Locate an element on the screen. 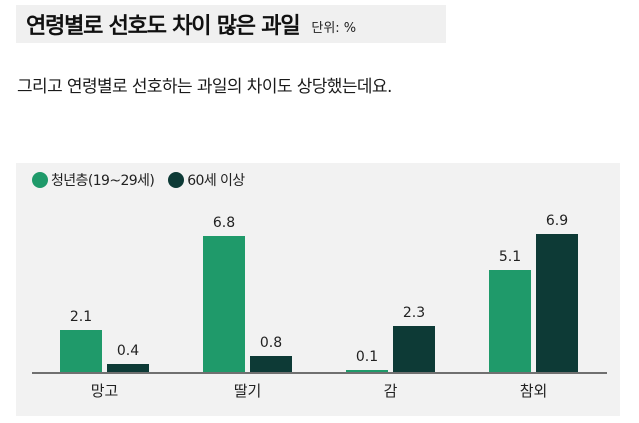  legend: 청년층(19~29세) 60세 이상 is located at coordinates (145, 180).